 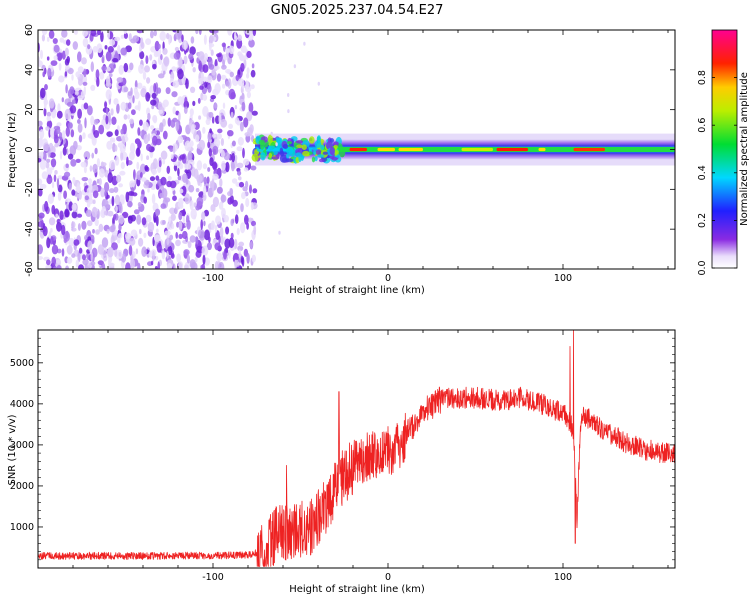 What do you see at coordinates (213, 278) in the screenshot?
I see `x-tick-label: -100` at bounding box center [213, 278].